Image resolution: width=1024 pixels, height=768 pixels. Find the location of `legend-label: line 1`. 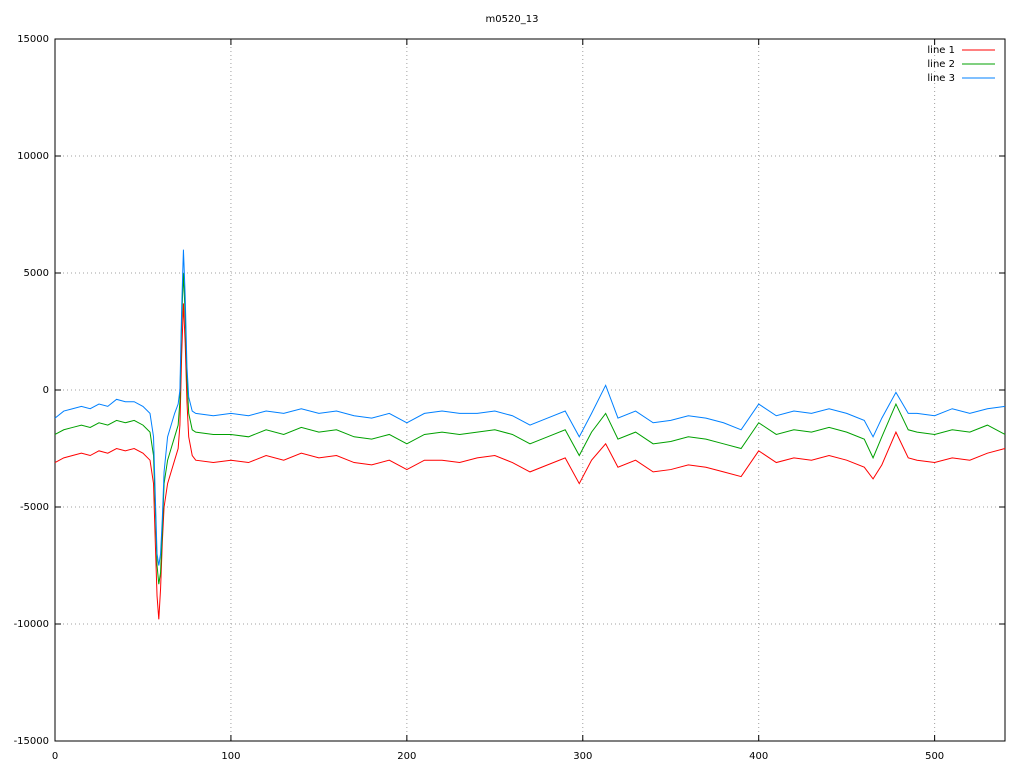

legend-label: line 1 is located at coordinates (941, 50).